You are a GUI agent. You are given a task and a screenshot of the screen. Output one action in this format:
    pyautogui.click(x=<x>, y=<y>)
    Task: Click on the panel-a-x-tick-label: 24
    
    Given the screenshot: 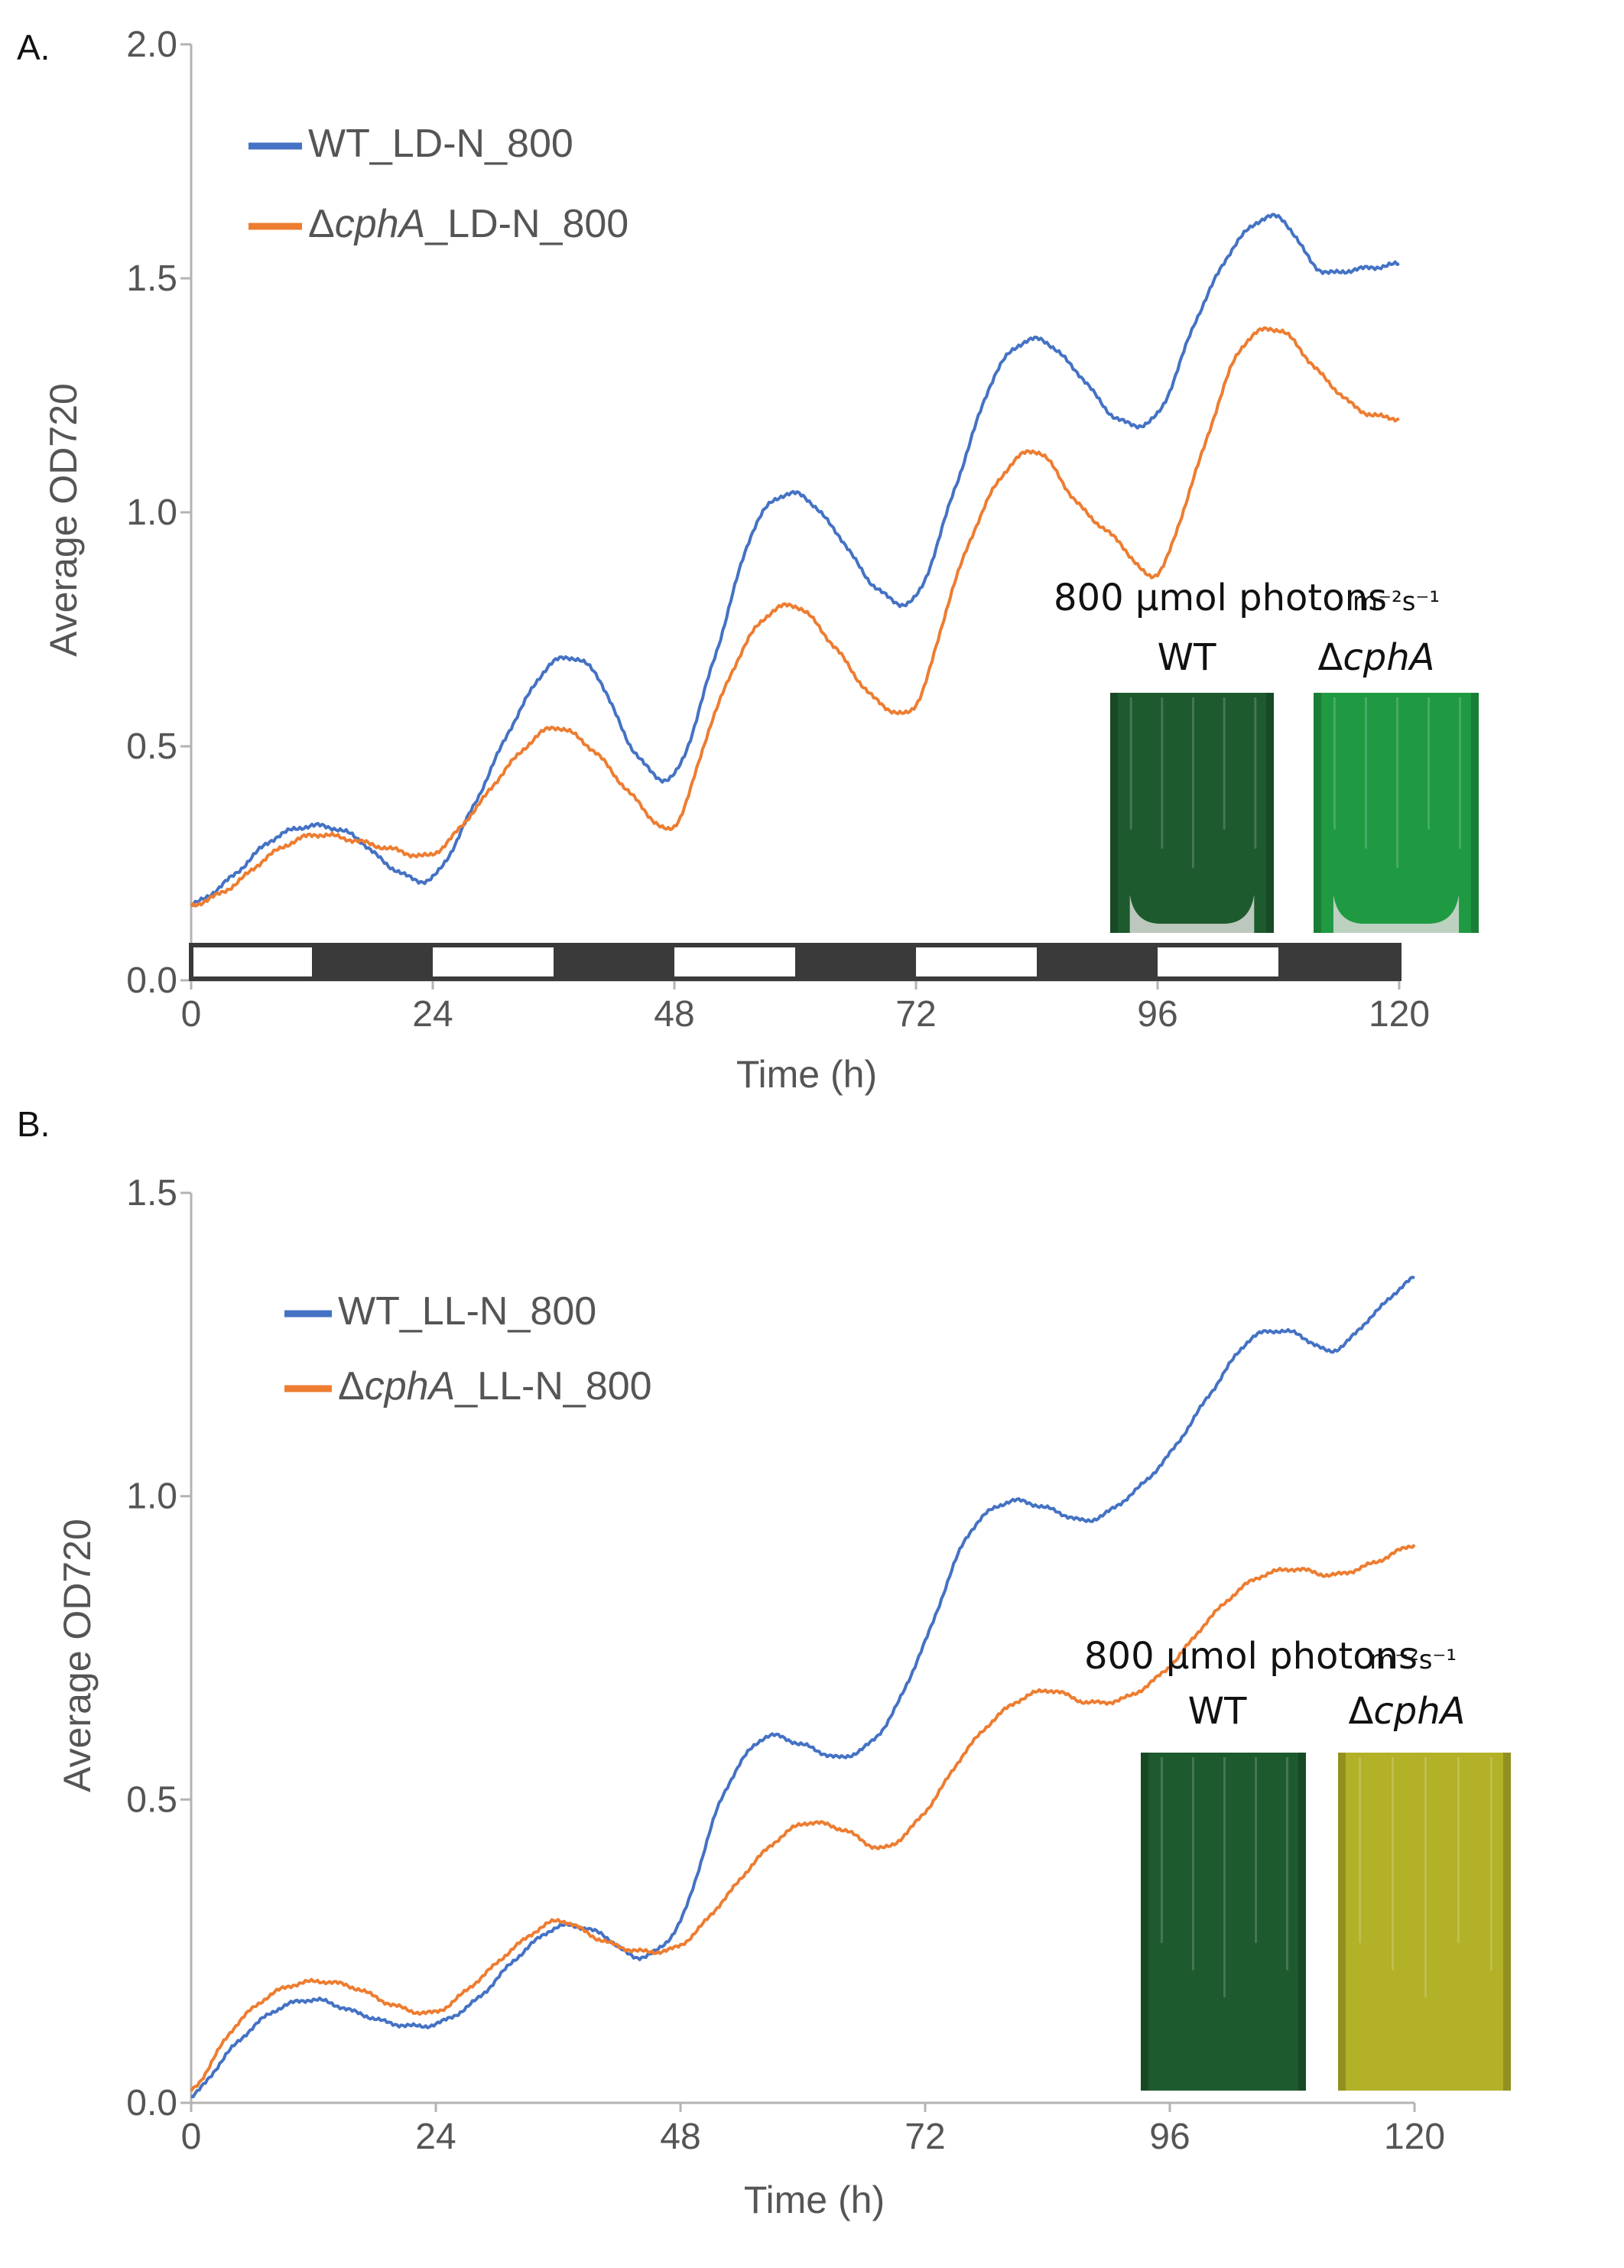 What is the action you would take?
    pyautogui.click(x=432, y=1014)
    